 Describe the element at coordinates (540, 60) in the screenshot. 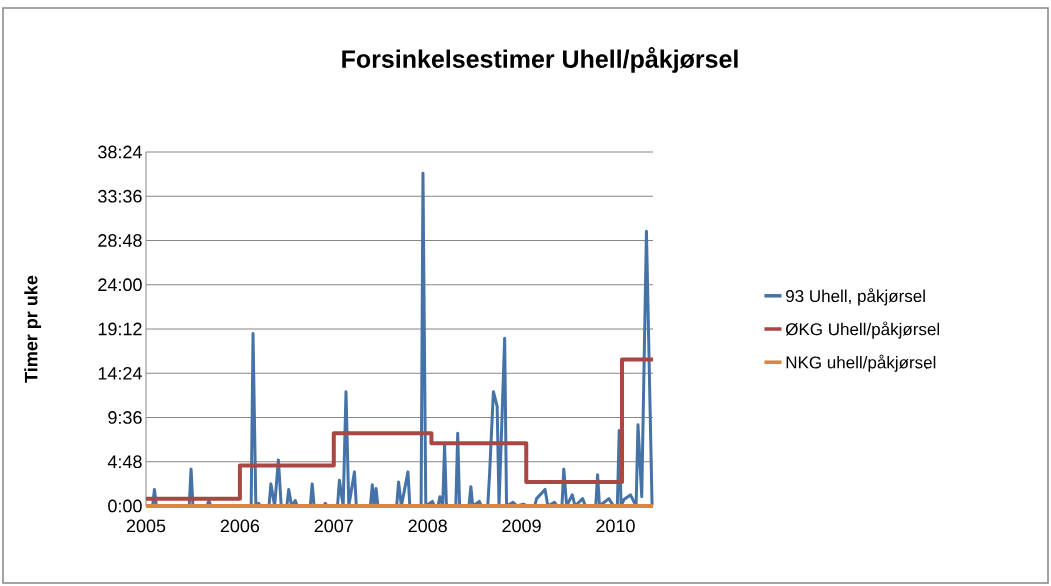

I see `chart-title: Forsinkelsestimer Uhell/påkjørsel` at that location.